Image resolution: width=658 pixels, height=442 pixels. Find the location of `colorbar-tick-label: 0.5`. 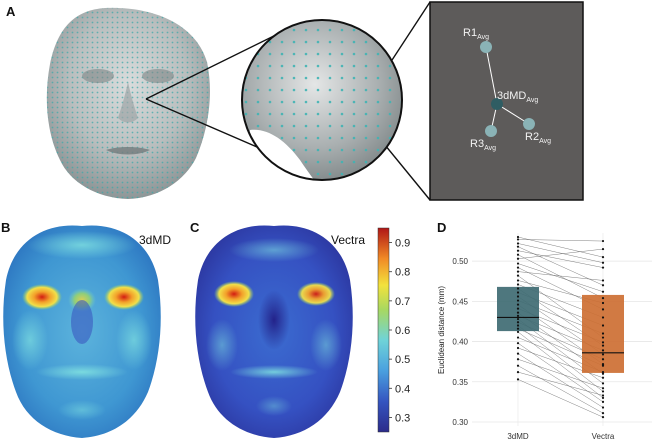

colorbar-tick-label: 0.5 is located at coordinates (402, 360).